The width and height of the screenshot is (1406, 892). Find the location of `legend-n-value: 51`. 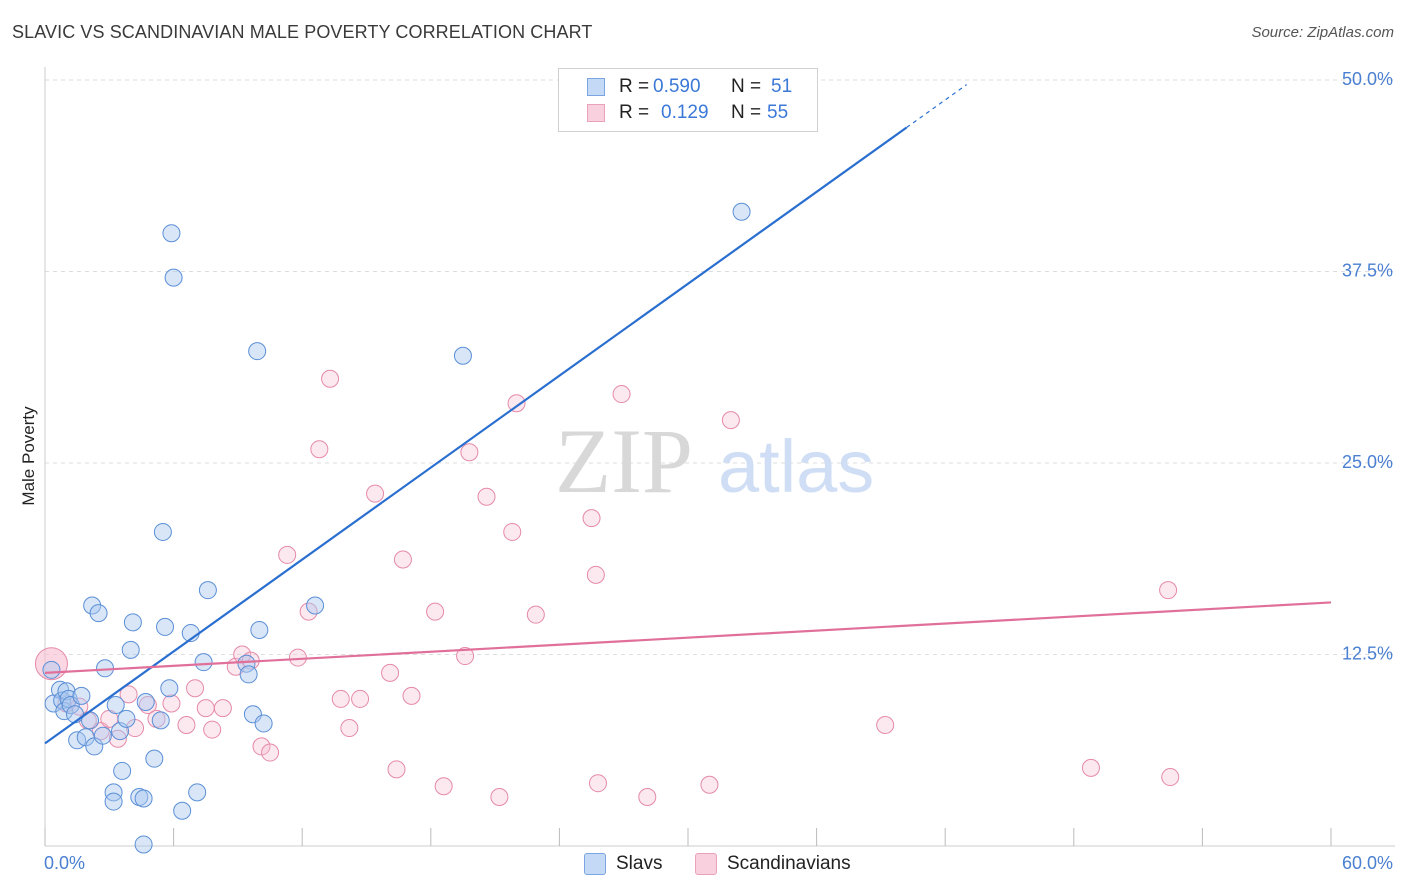

legend-n-value: 51 is located at coordinates (782, 86).